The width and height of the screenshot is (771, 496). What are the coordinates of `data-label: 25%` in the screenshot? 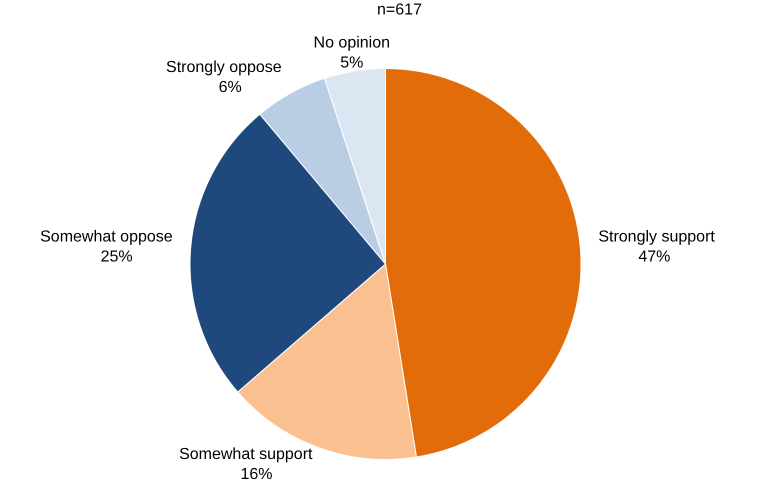 It's located at (116, 257).